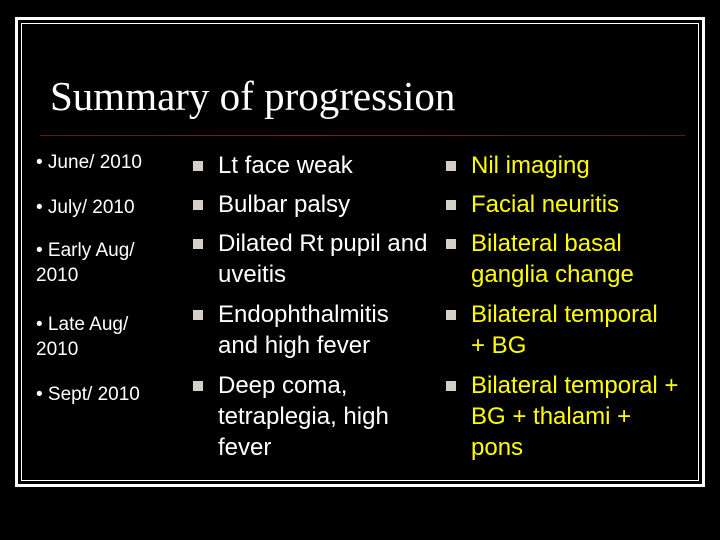  What do you see at coordinates (85, 207) in the screenshot?
I see `date-july-2010: • July/ 2010` at bounding box center [85, 207].